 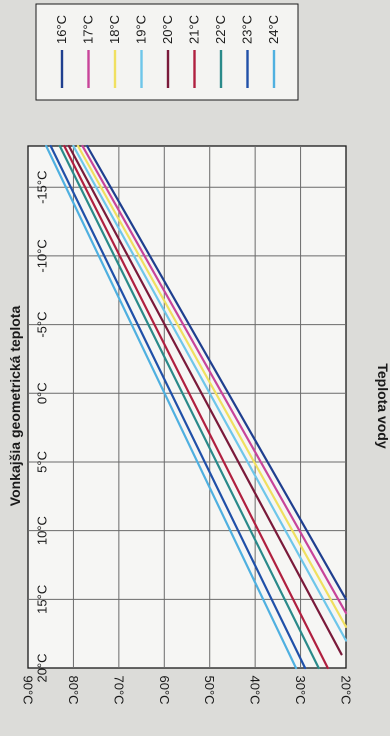 I want to click on x-tick-label: -5°C, so click(x=42, y=325).